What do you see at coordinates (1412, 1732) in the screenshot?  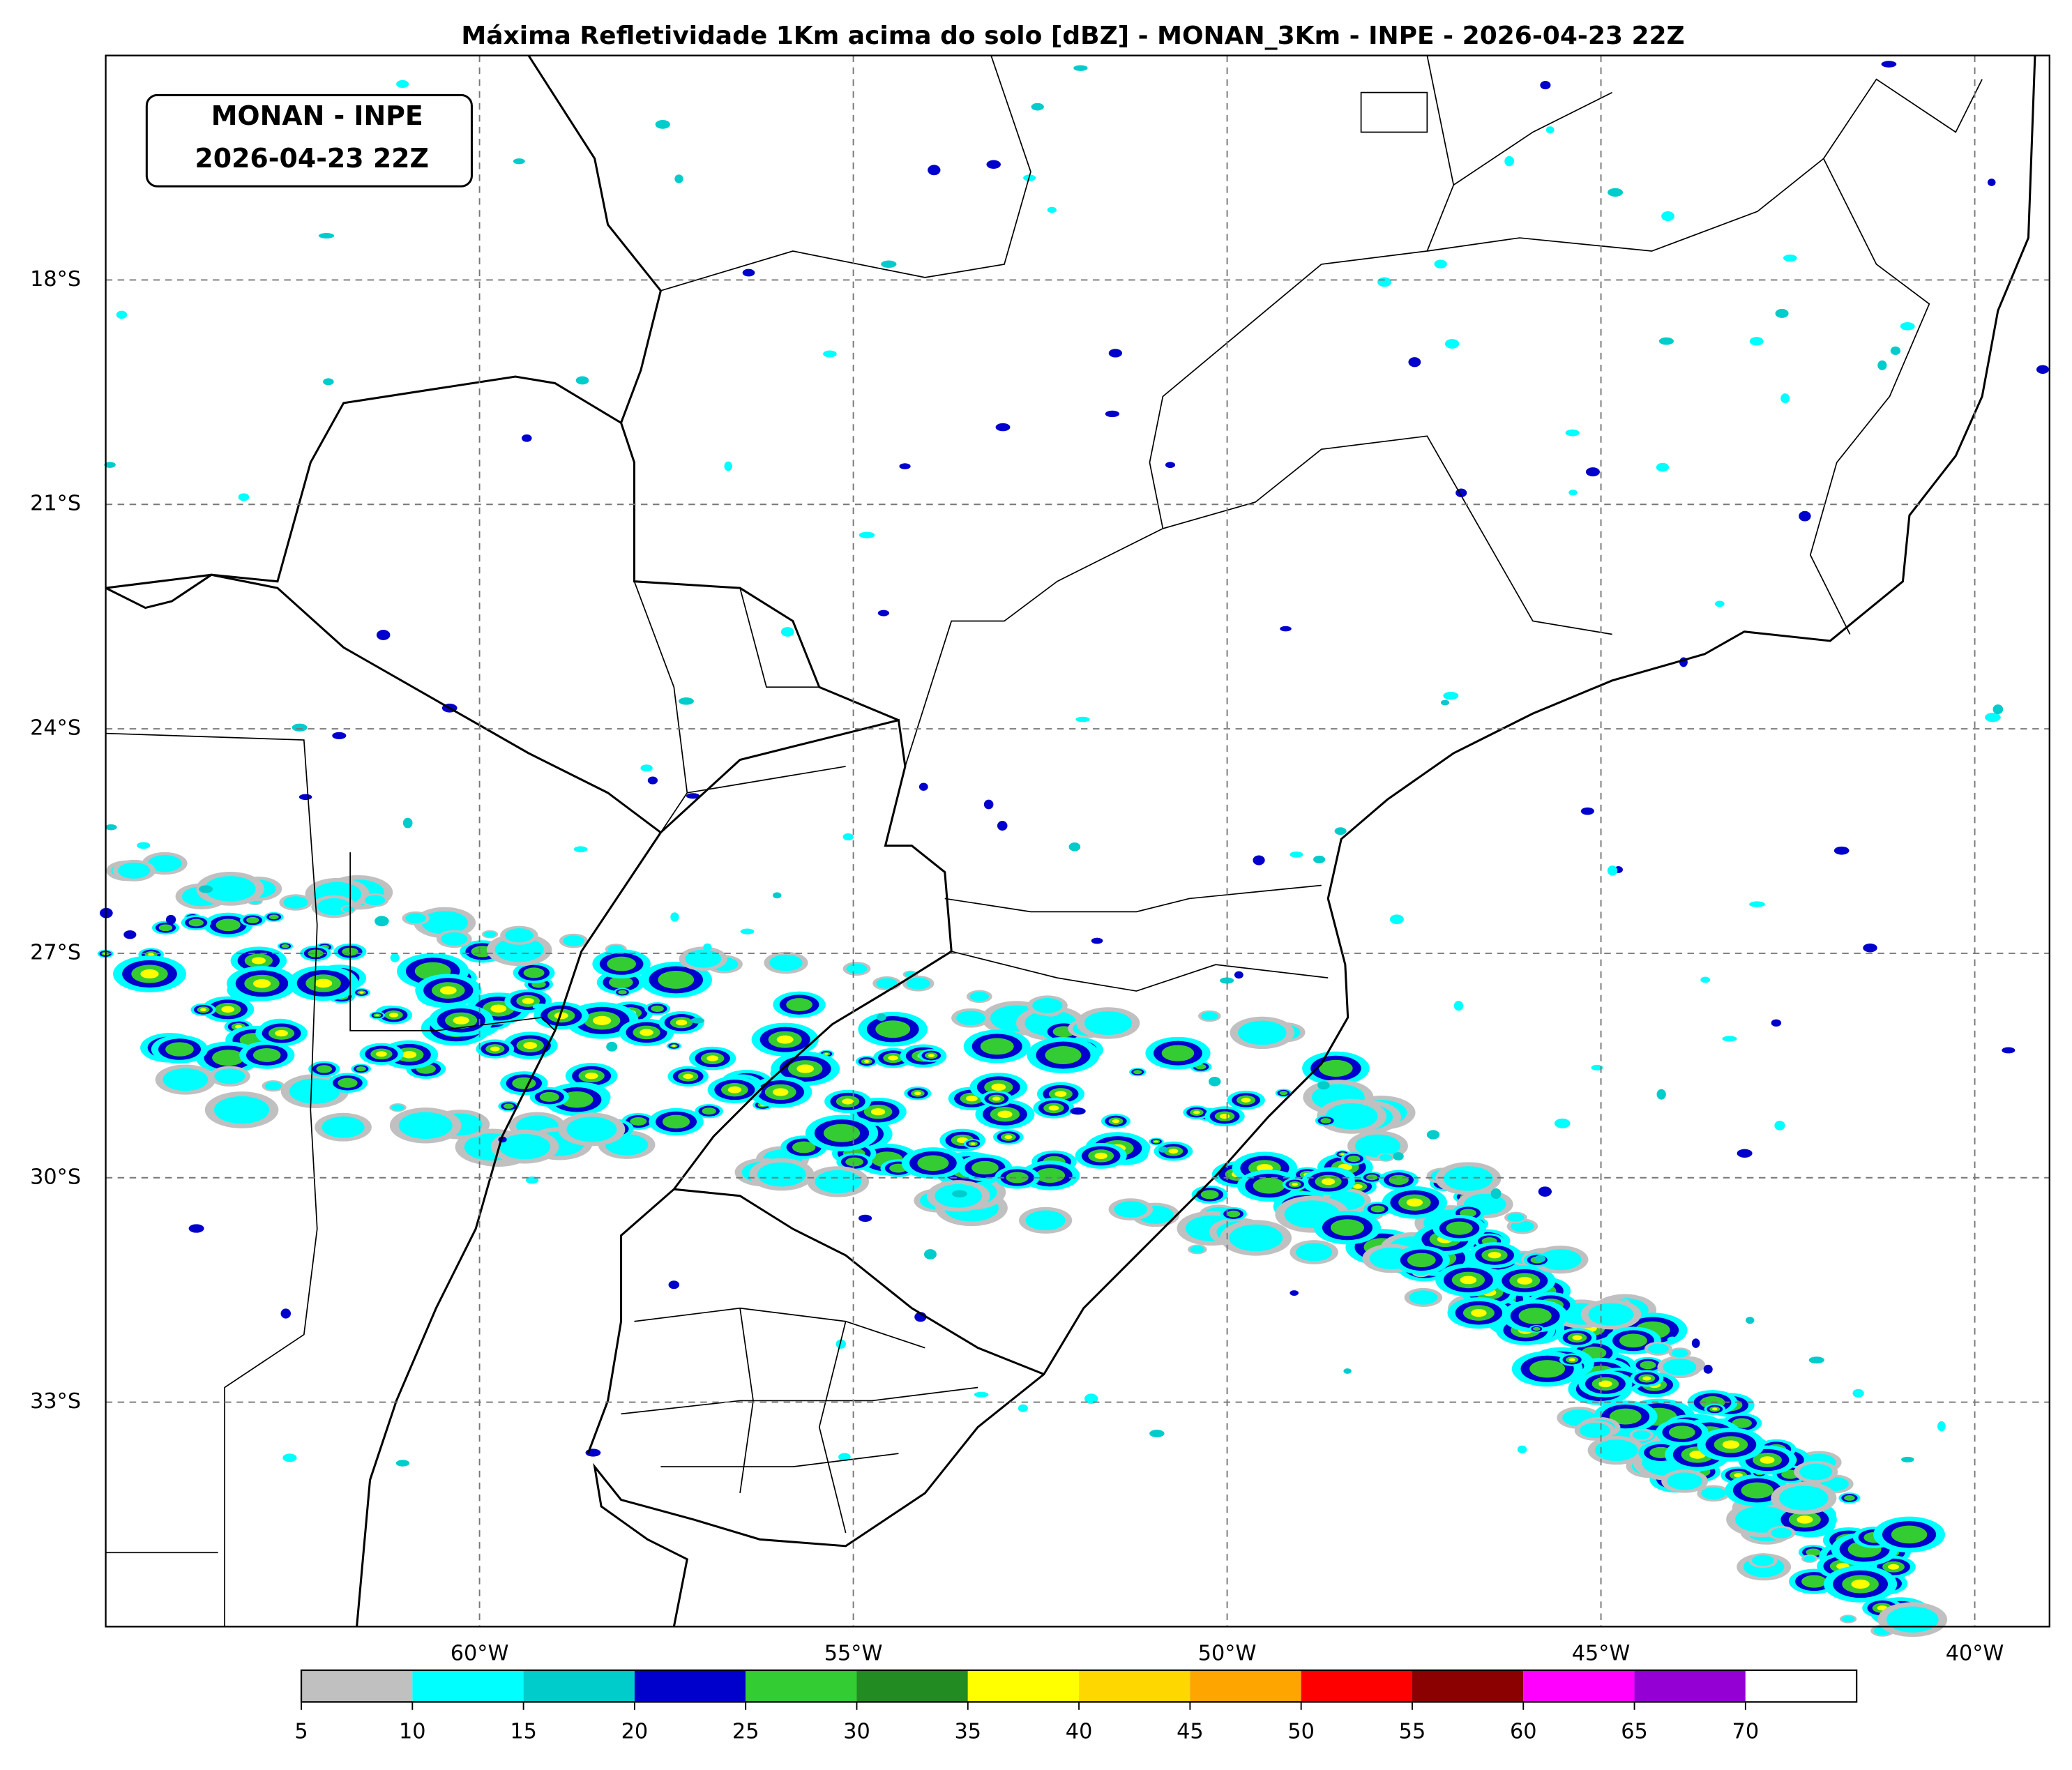 I see `colorbar-label: 55` at bounding box center [1412, 1732].